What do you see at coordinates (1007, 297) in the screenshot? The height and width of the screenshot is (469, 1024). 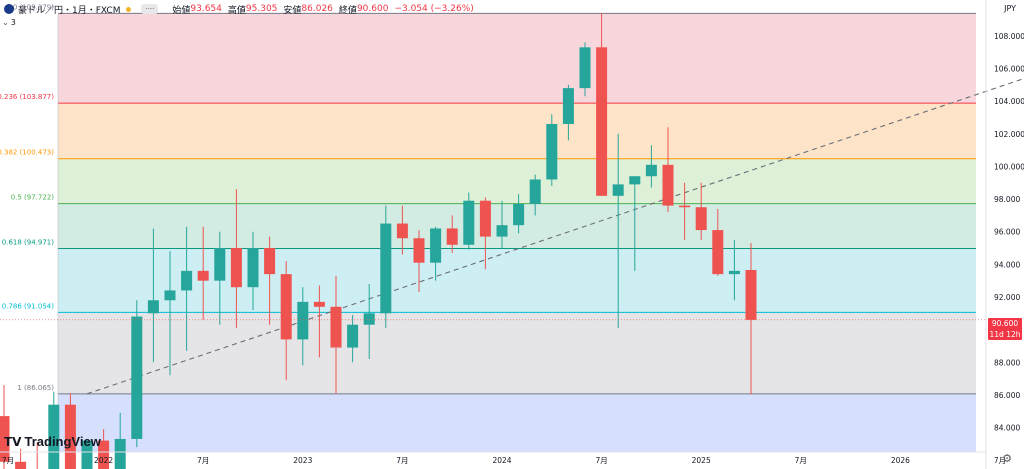 I see `y-tick-92: 92.000` at bounding box center [1007, 297].